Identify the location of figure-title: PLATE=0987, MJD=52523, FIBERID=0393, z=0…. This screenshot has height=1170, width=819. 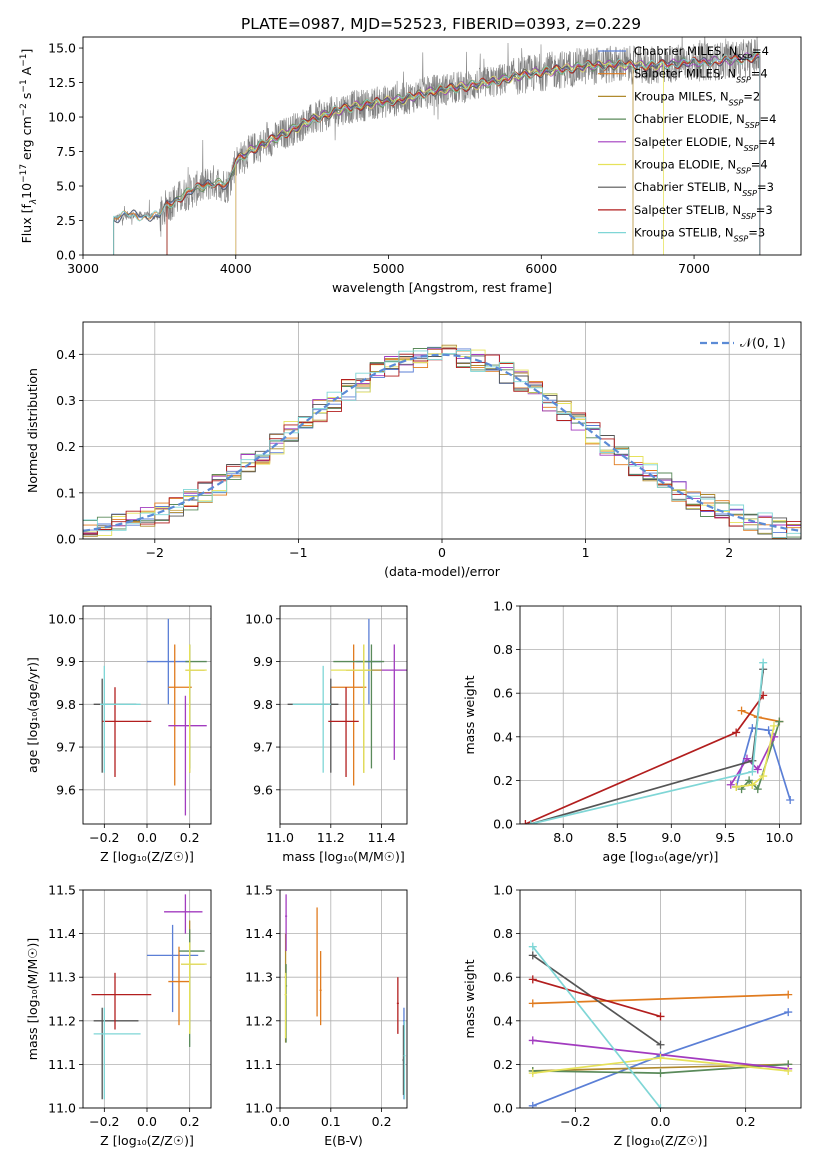
(441, 24).